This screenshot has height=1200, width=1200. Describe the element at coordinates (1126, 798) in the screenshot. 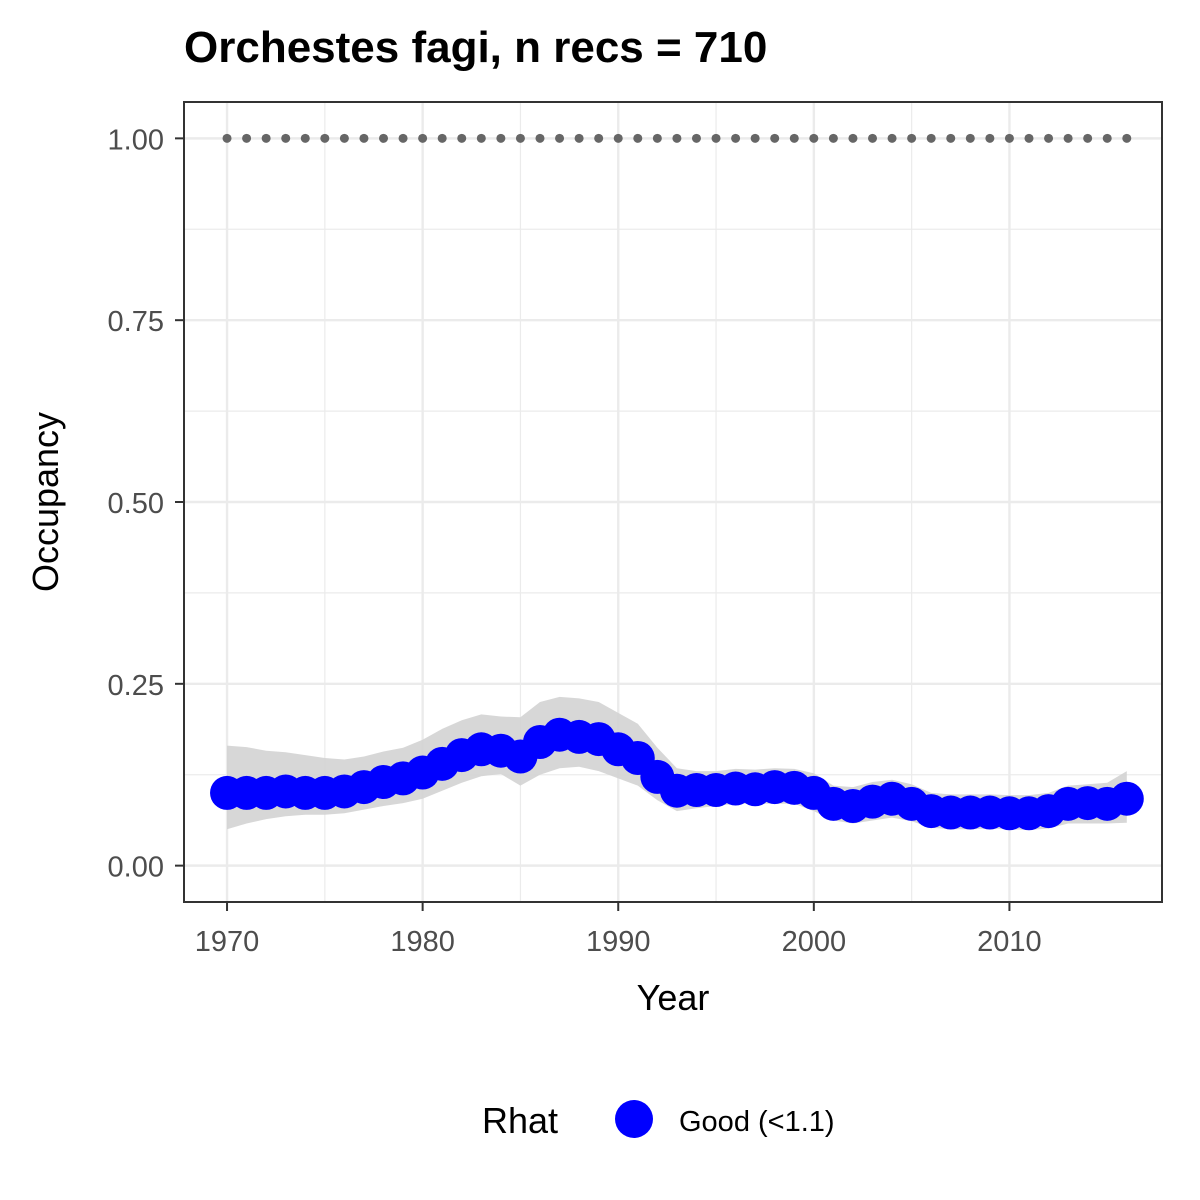

I see `occupancy-point` at that location.